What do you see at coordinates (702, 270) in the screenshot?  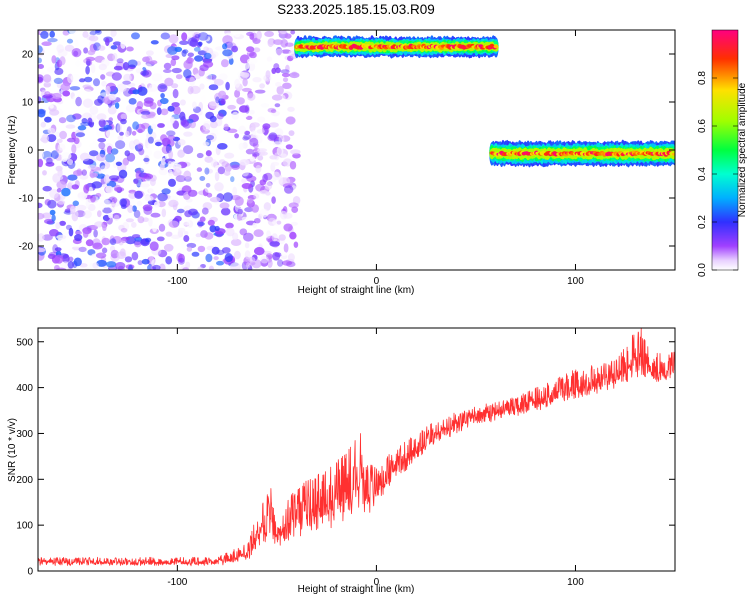 I see `colorbar-tick-label: 0.0` at bounding box center [702, 270].